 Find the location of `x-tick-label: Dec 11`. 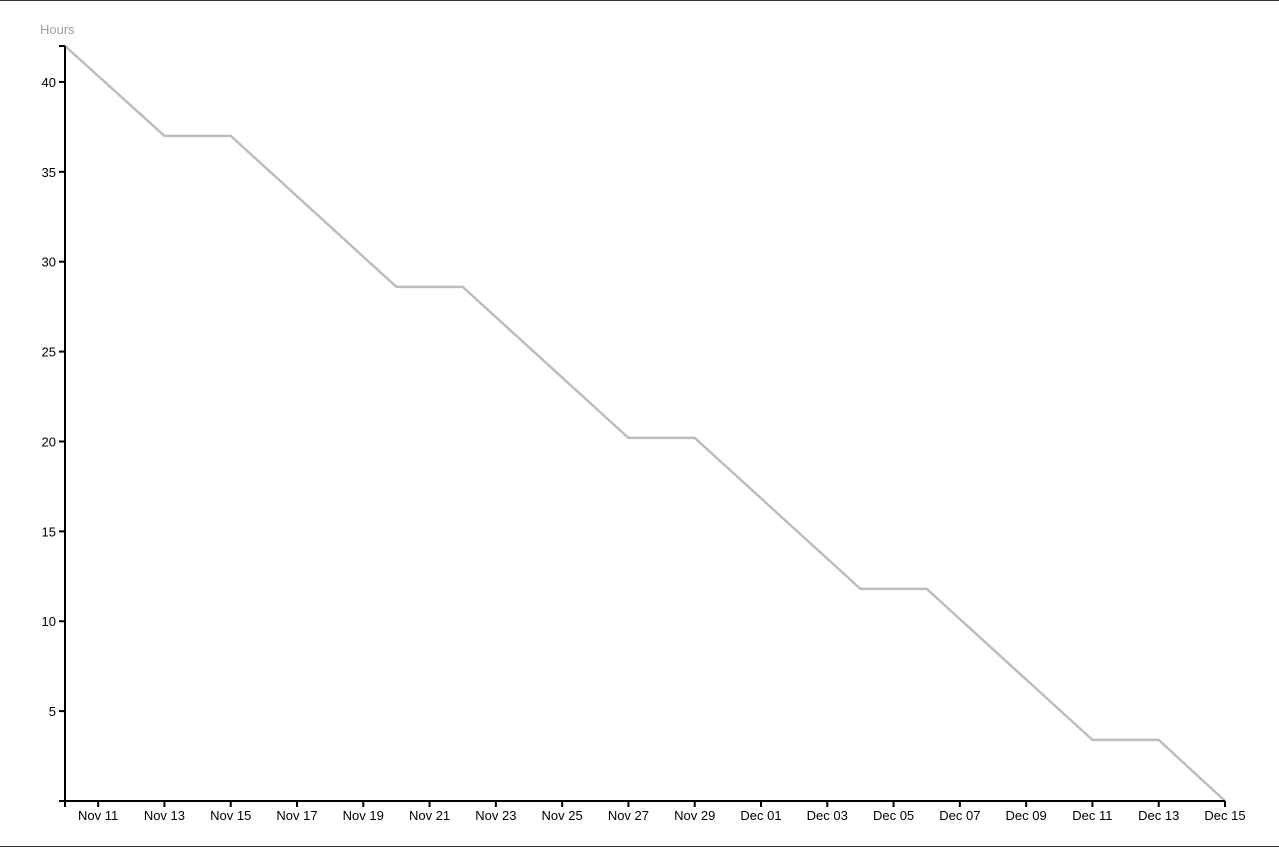

x-tick-label: Dec 11 is located at coordinates (1092, 815).